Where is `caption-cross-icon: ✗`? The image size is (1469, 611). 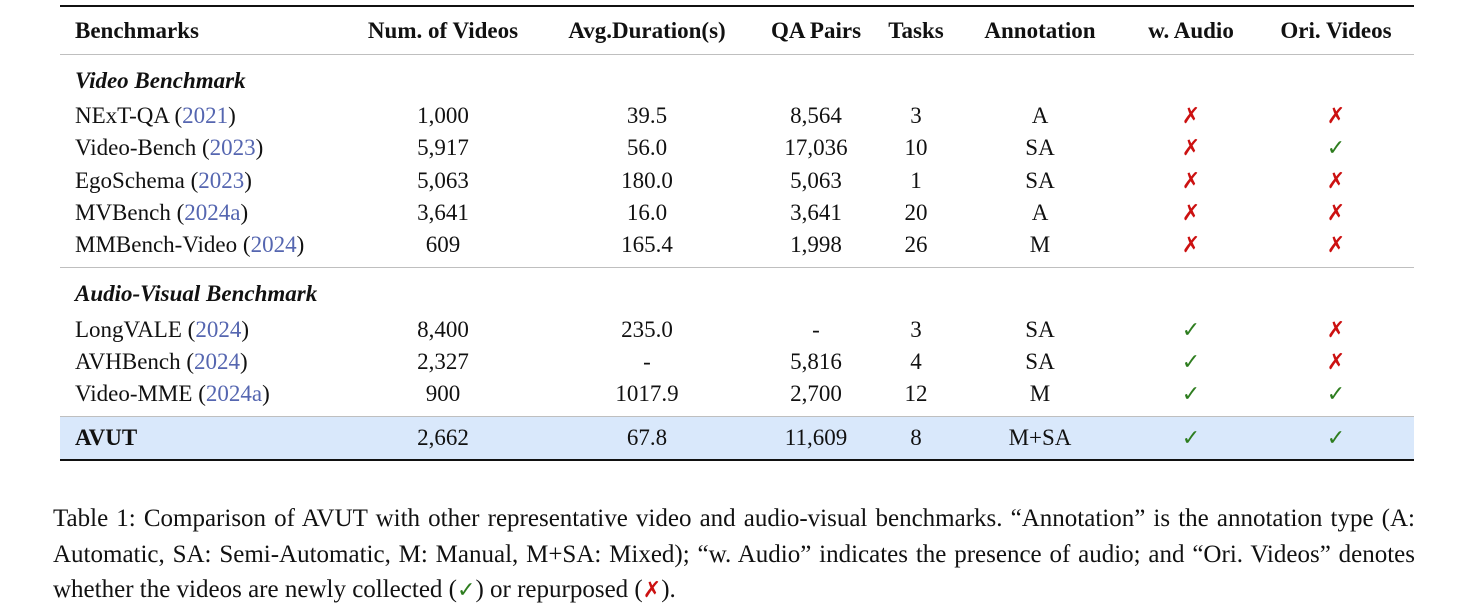 caption-cross-icon: ✗ is located at coordinates (652, 590).